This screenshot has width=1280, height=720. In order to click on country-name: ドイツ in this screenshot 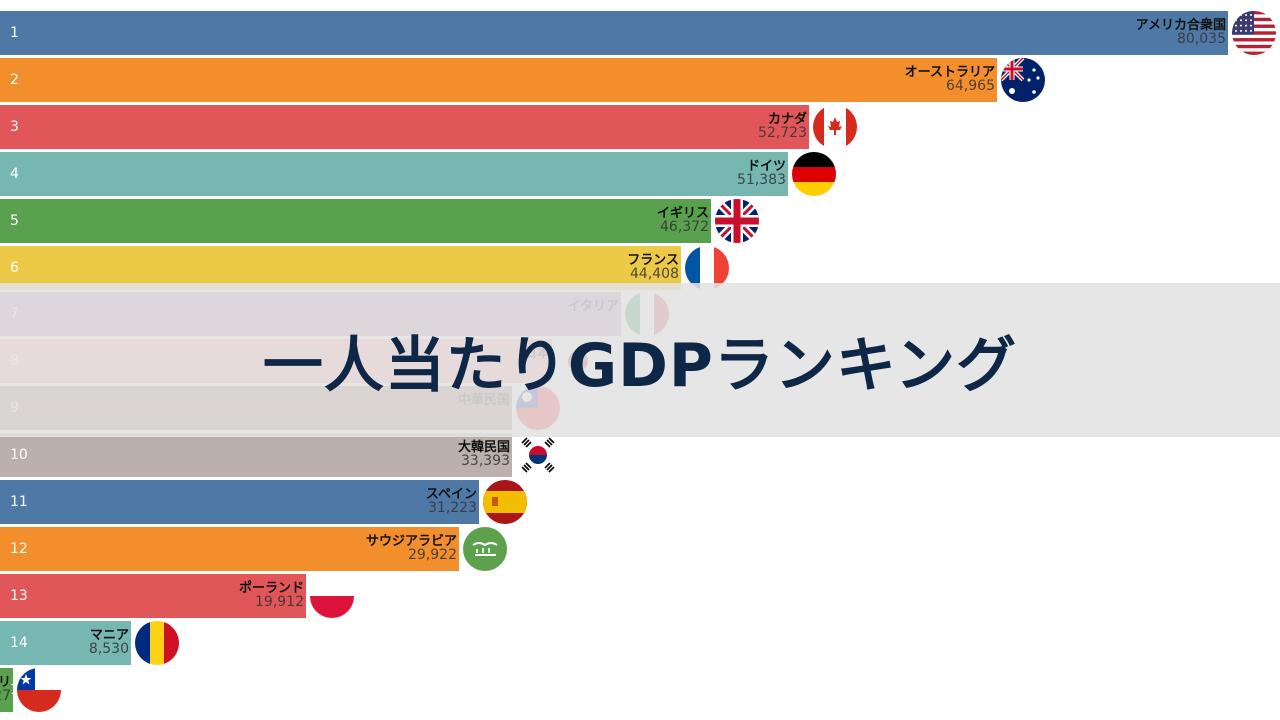, I will do `click(766, 166)`.